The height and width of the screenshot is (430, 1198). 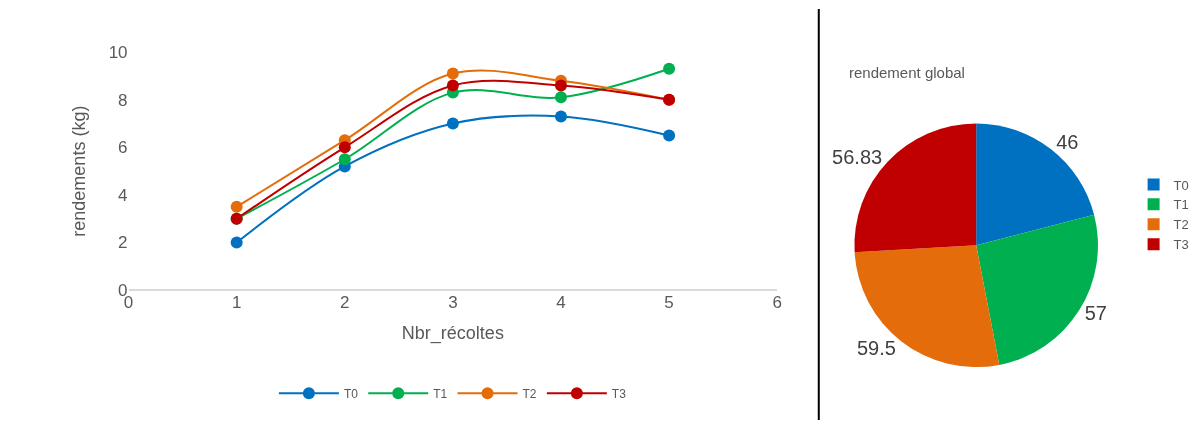 What do you see at coordinates (345, 303) in the screenshot?
I see `x-tick-label: 2` at bounding box center [345, 303].